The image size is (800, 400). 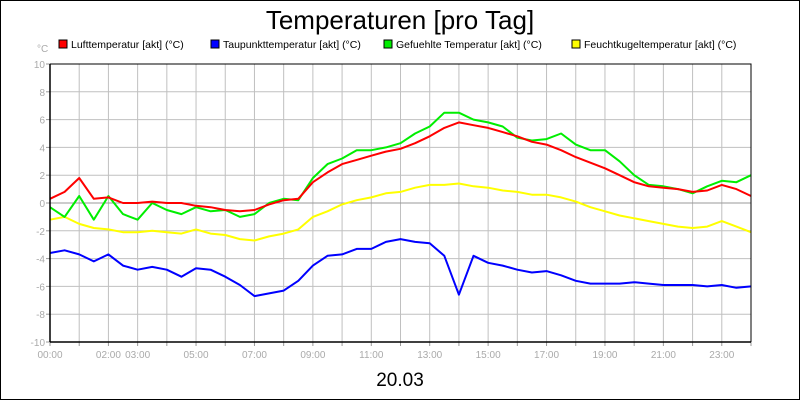 What do you see at coordinates (488, 355) in the screenshot?
I see `x-tick-label: 15:00` at bounding box center [488, 355].